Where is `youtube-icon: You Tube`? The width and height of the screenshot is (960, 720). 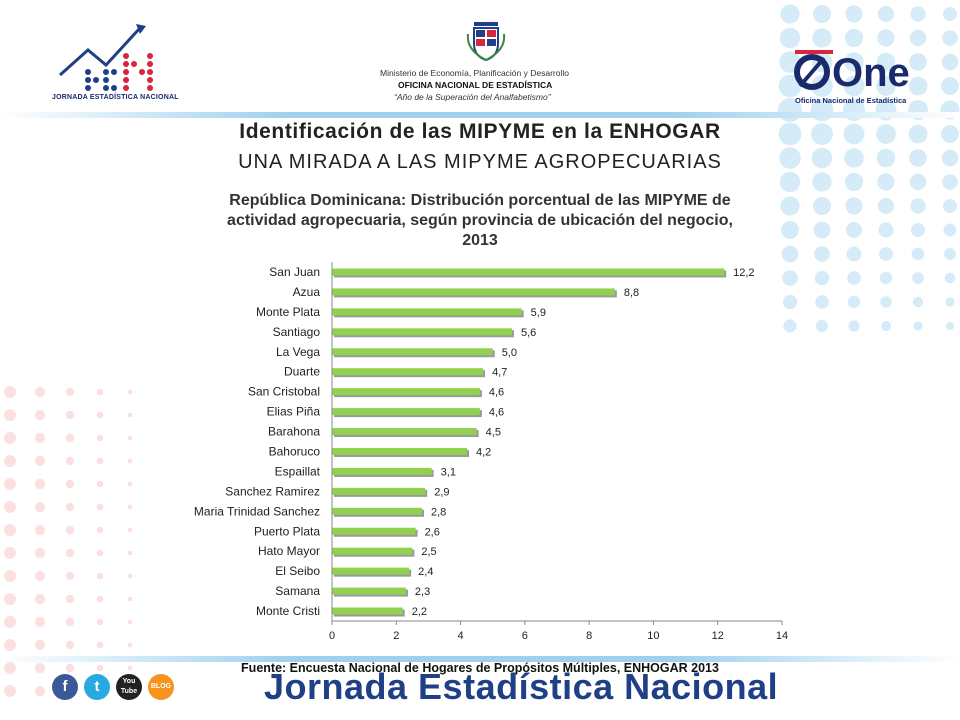
youtube-icon: You Tube is located at coordinates (129, 687).